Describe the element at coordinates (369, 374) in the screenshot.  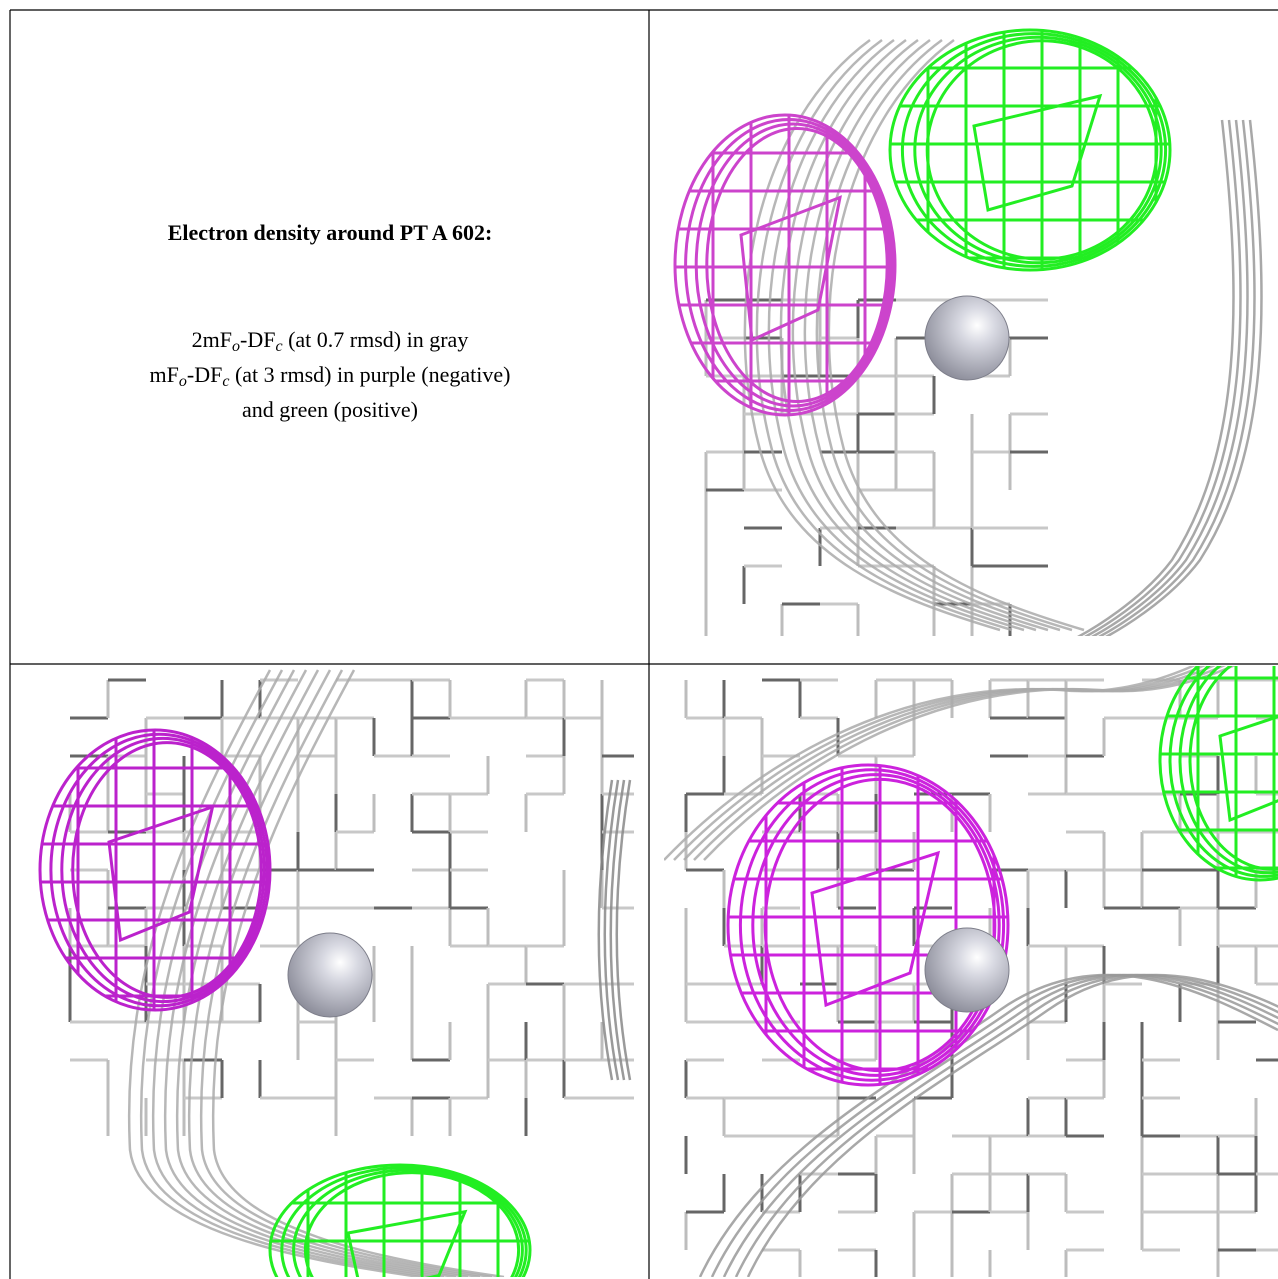
I see `caption-text: (at 3 rmsd) in purple (negative)` at that location.